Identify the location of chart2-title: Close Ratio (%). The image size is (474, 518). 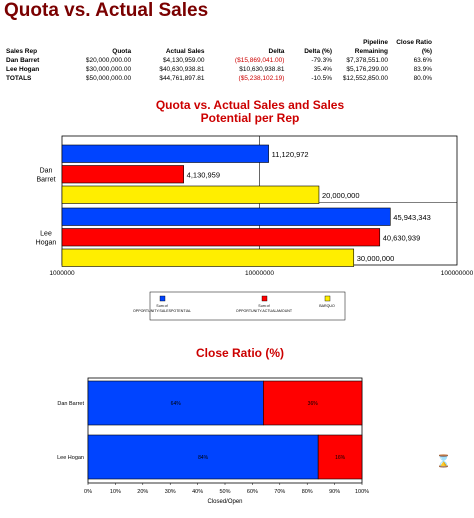
(239, 353).